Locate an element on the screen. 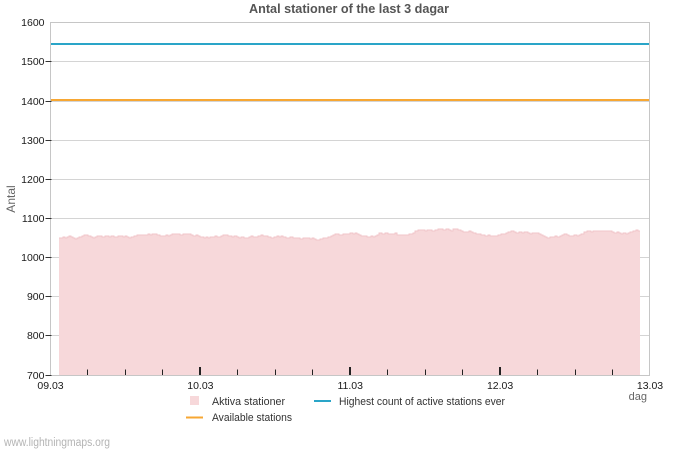  svg-text:Highest count of active statio: Highest count of active stations ever is located at coordinates (422, 402).